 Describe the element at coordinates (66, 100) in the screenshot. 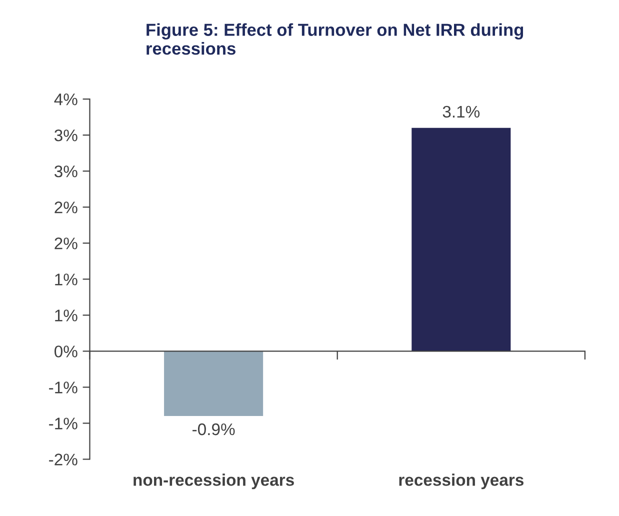

I see `y-tick-label: 4%` at that location.